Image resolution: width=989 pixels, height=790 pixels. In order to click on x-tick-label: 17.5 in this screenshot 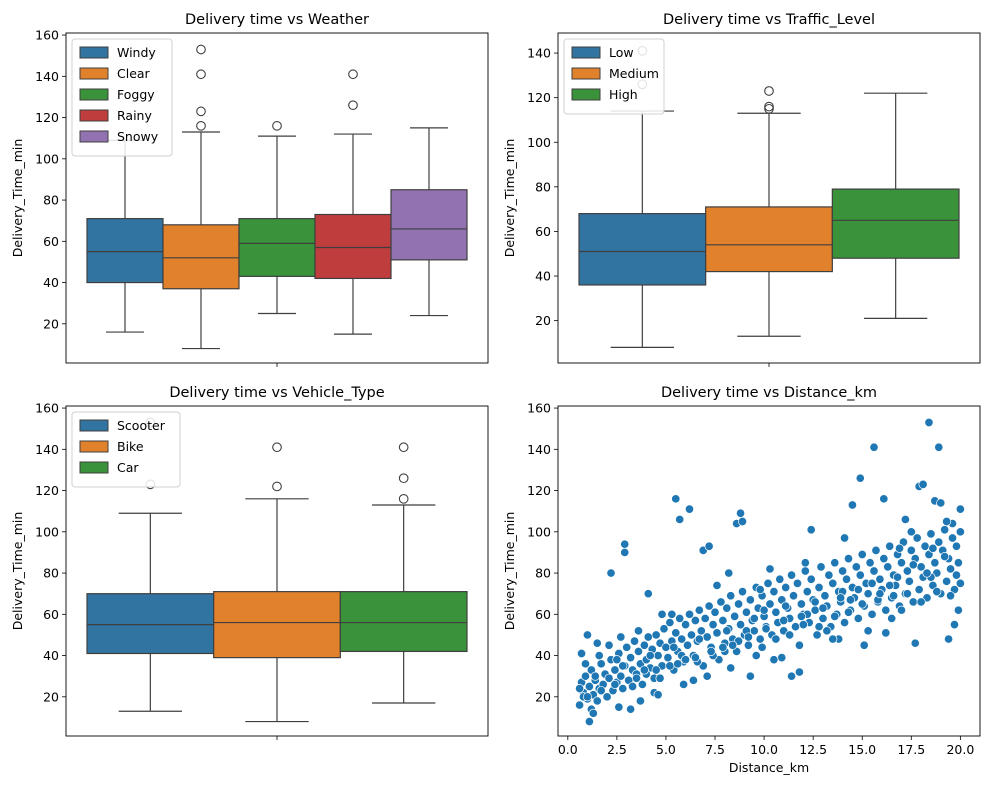, I will do `click(911, 749)`.